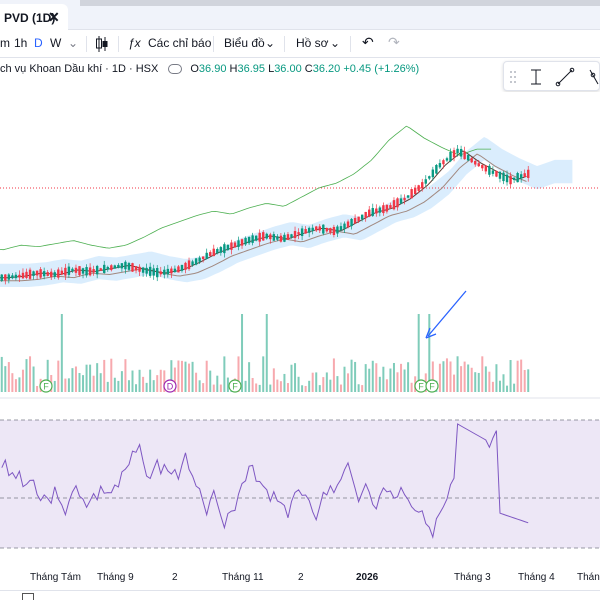 This screenshot has width=600, height=600. What do you see at coordinates (326, 69) in the screenshot?
I see `close-value: 36.20` at bounding box center [326, 69].